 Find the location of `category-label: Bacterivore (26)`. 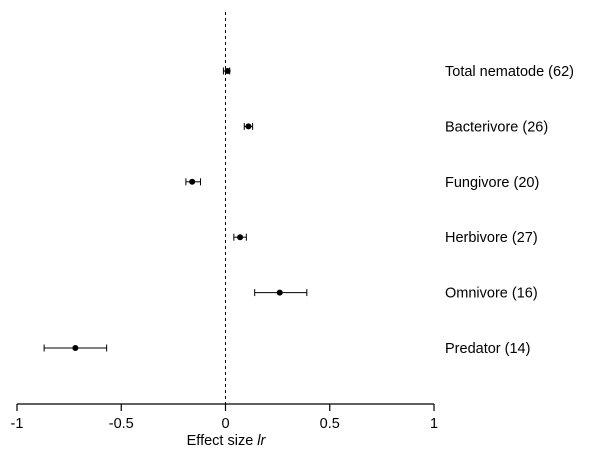

category-label: Bacterivore (26) is located at coordinates (496, 127).